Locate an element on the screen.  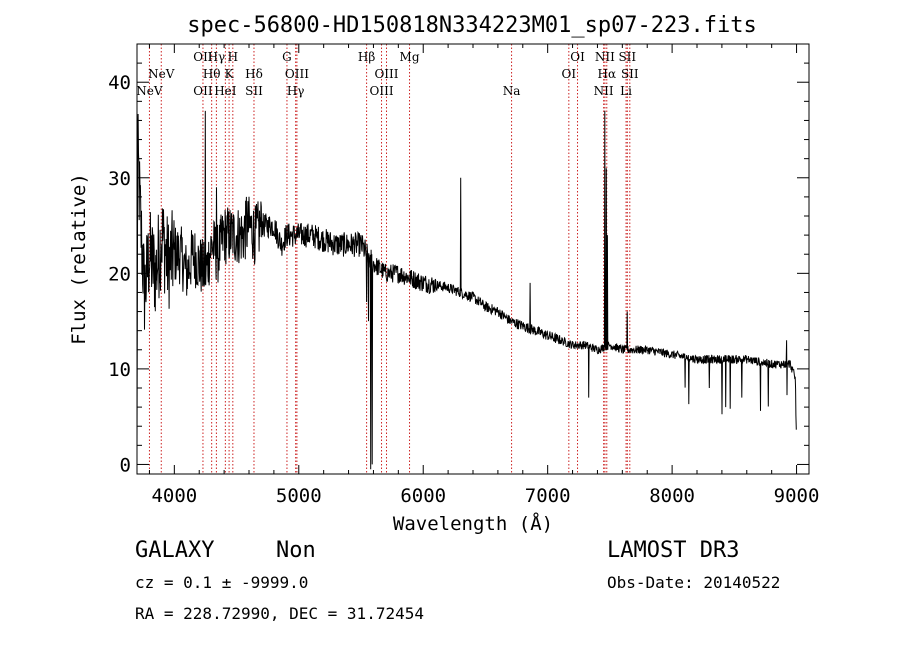
emission-line-label: Hθ is located at coordinates (212, 74).